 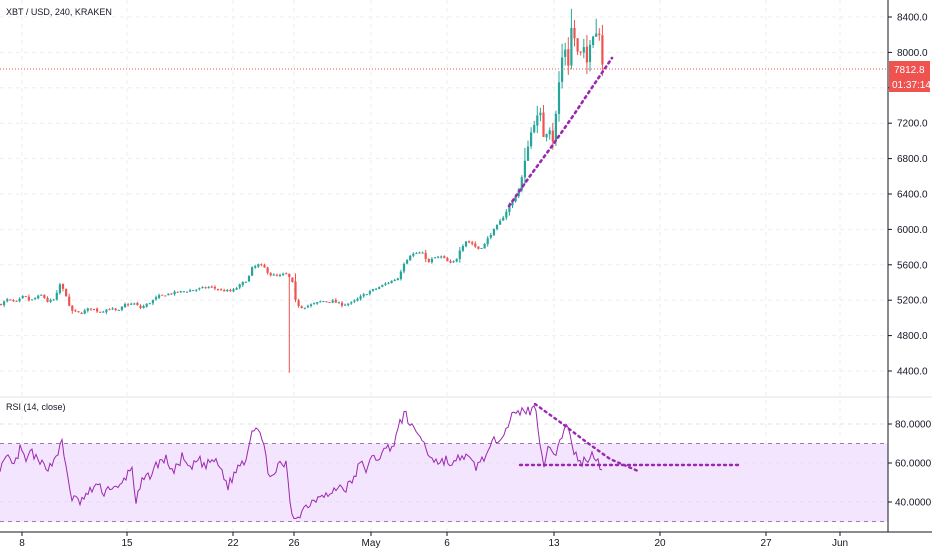 I want to click on rsi-band, so click(x=444, y=482).